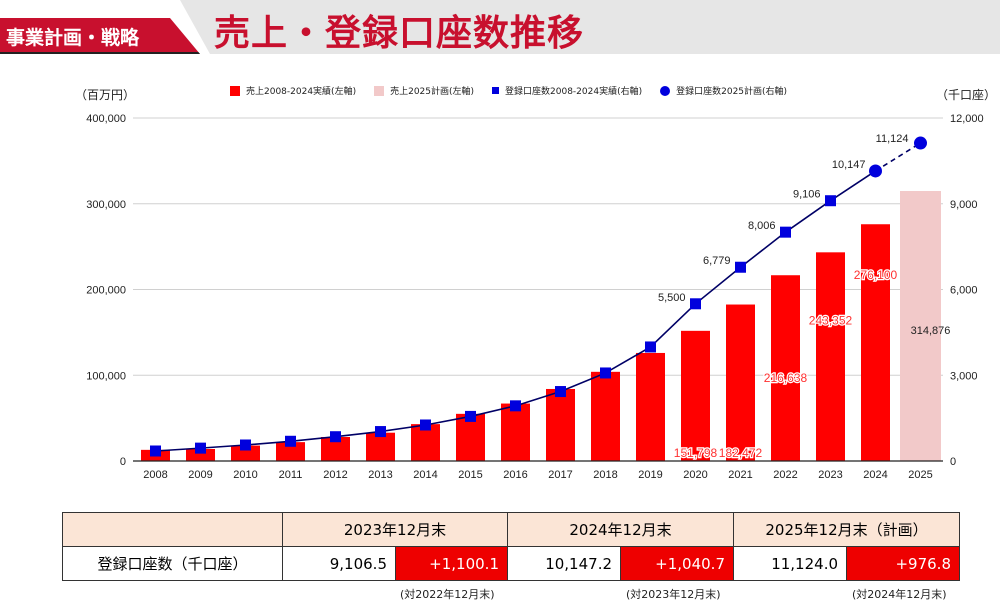  I want to click on note-2023: (対2022年12月末), so click(447, 594).